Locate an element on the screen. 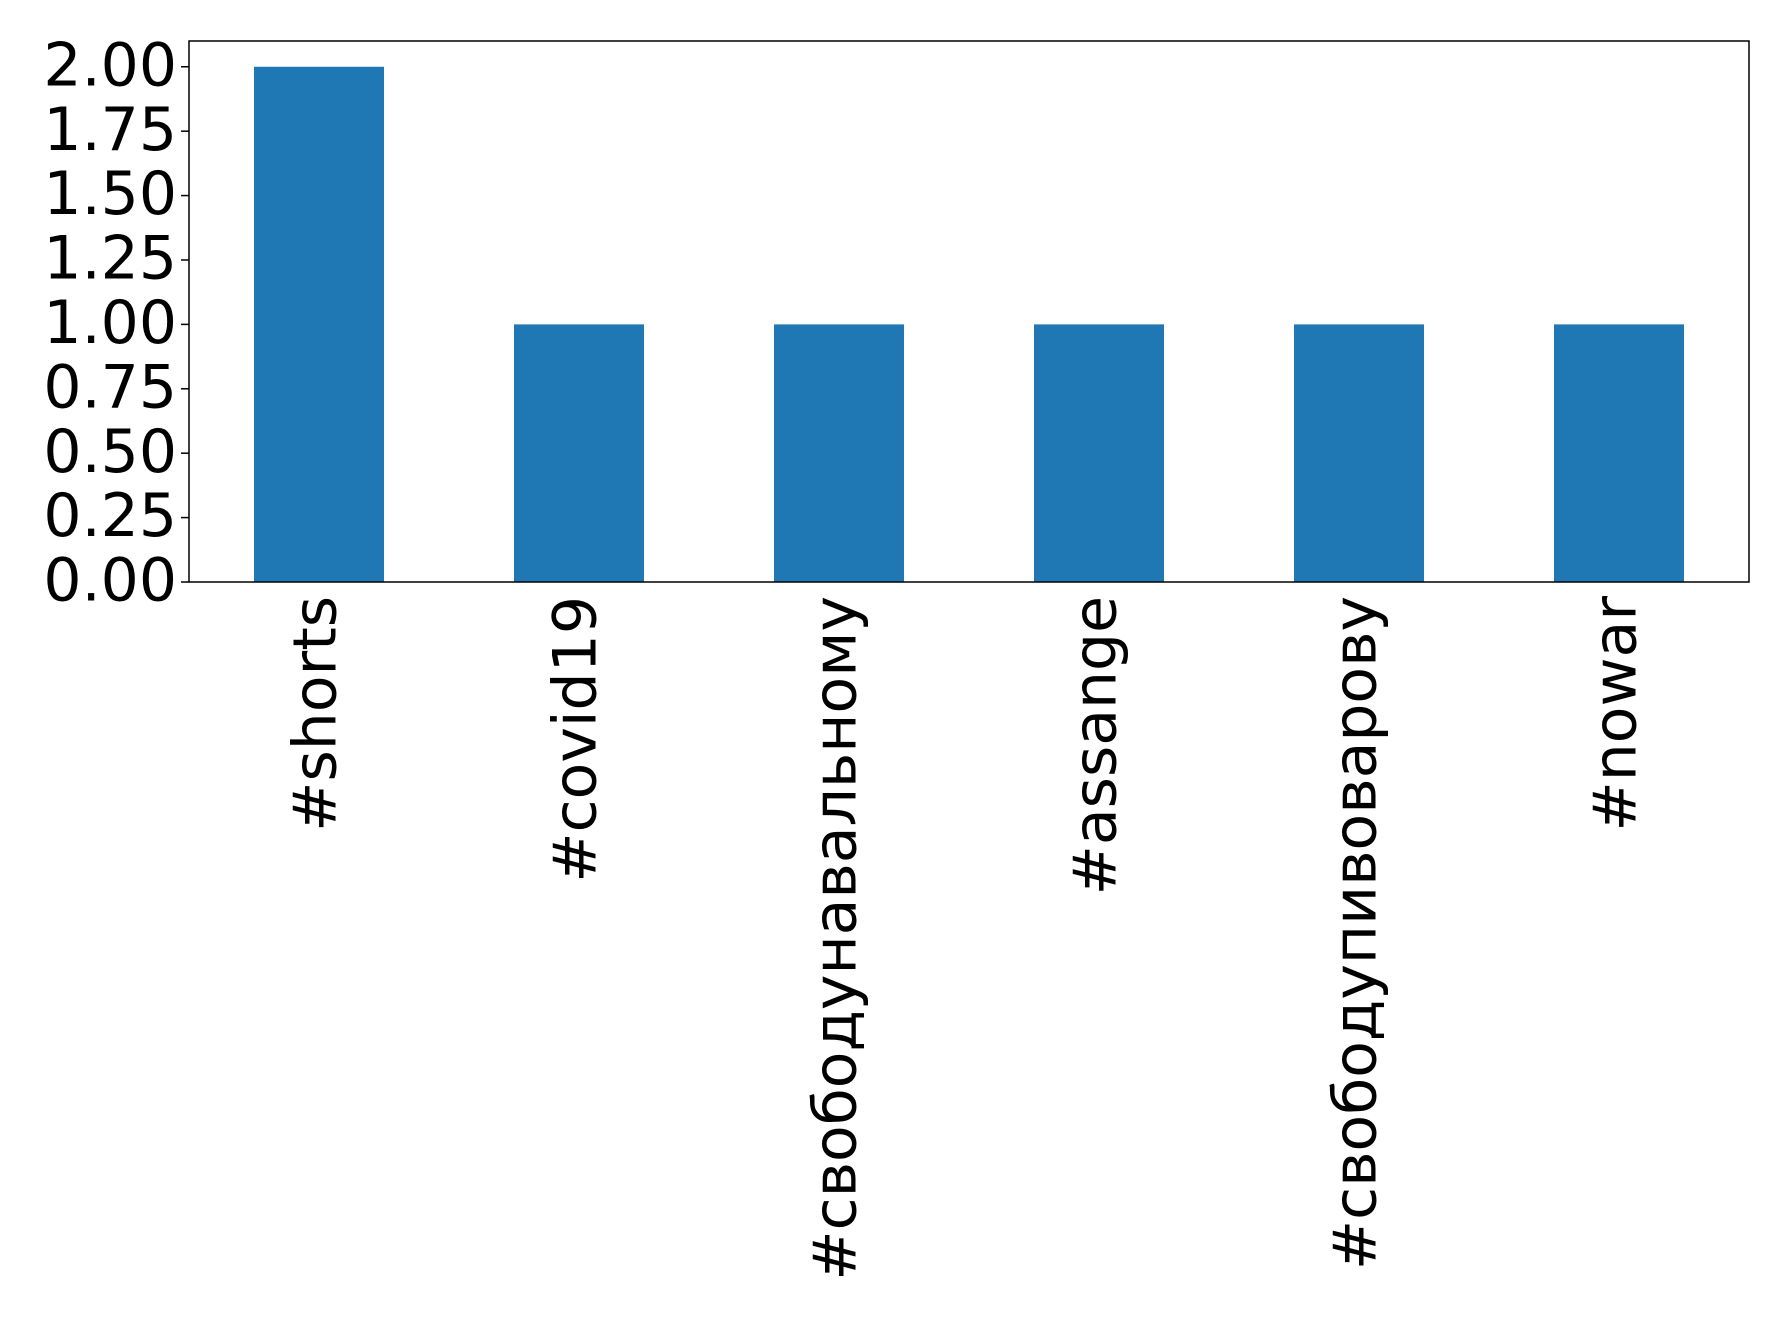 This screenshot has width=1778, height=1341. y-tick-label: 1.75 is located at coordinates (110, 130).